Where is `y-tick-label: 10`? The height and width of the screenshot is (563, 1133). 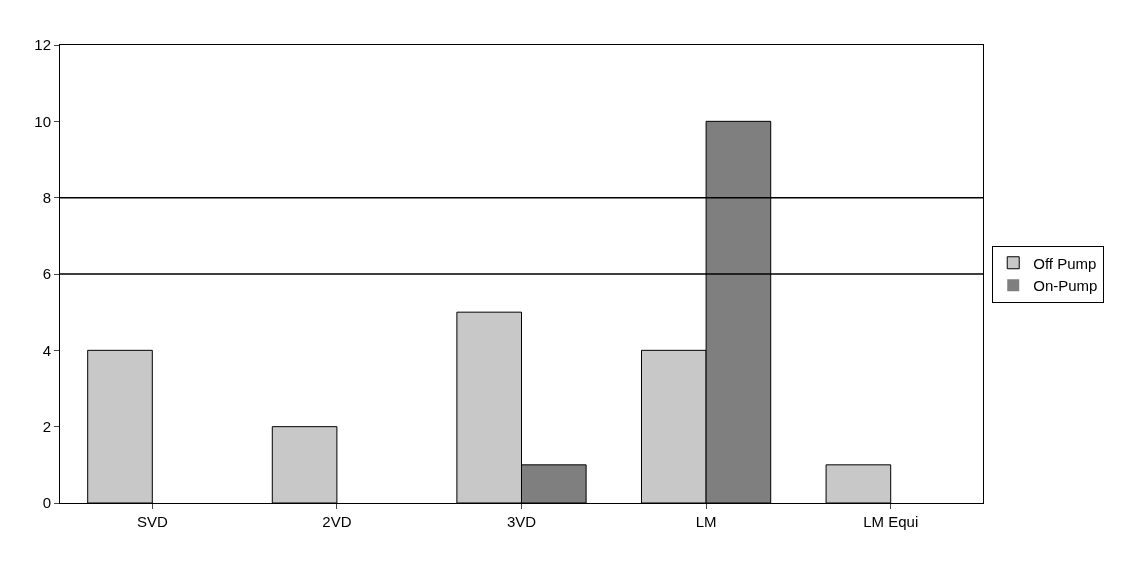 y-tick-label: 10 is located at coordinates (42, 121).